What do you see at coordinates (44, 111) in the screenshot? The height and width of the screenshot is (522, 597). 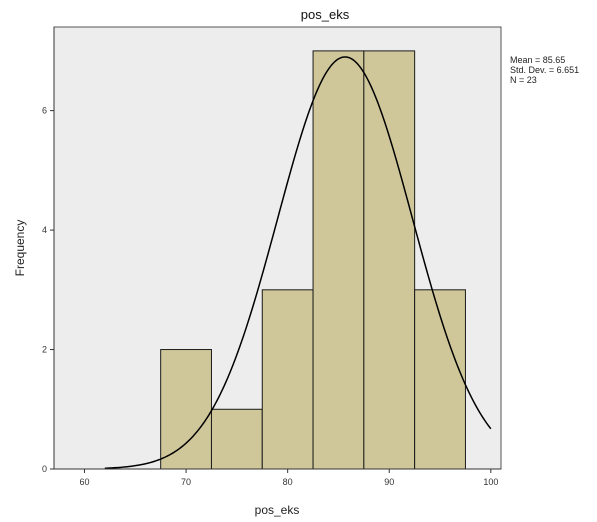 I see `y-tick-label: 6` at bounding box center [44, 111].